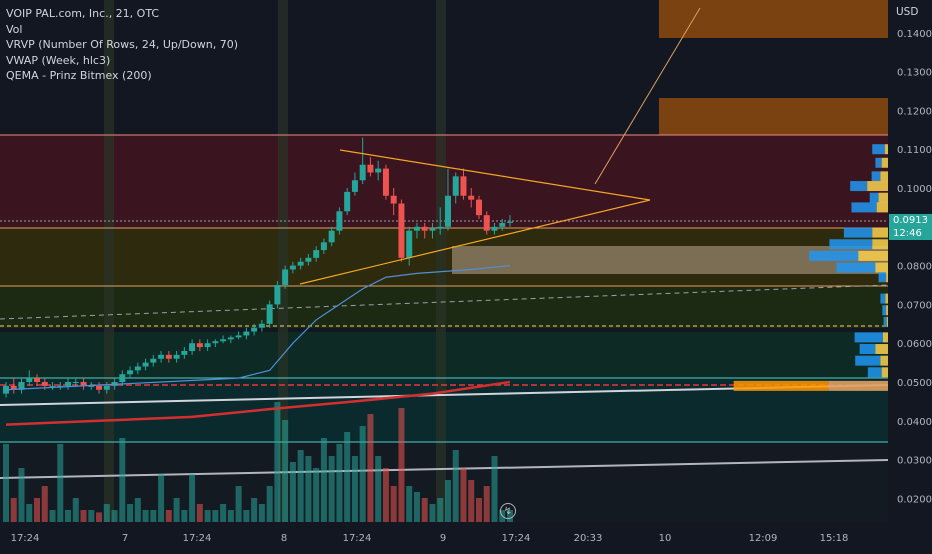 The image size is (932, 554). What do you see at coordinates (914, 461) in the screenshot?
I see `price-tick-label: 0.0300` at bounding box center [914, 461].